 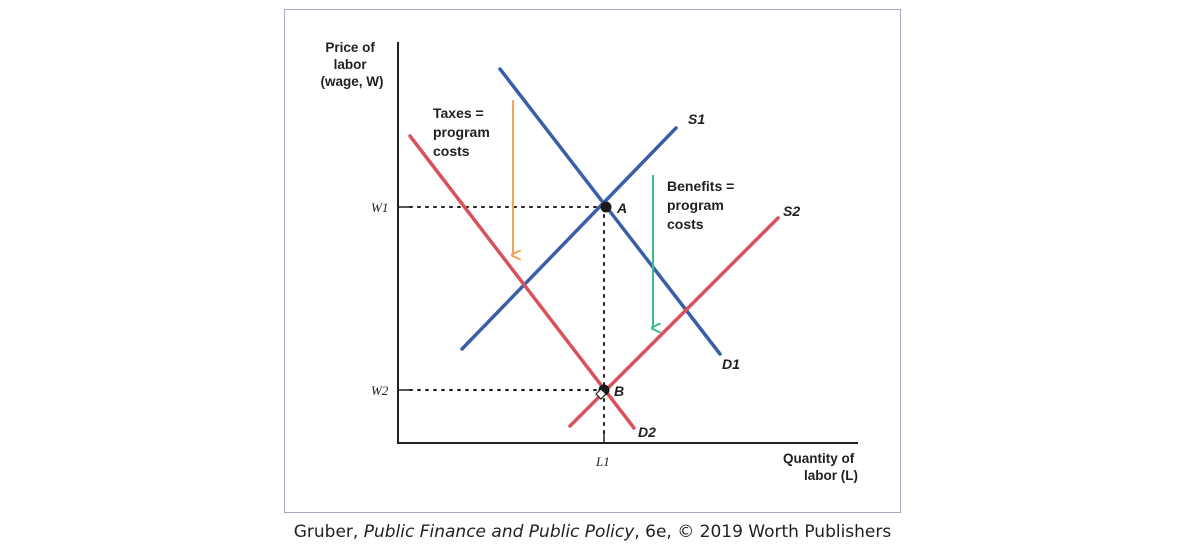 I want to click on w2-tick-label: W2, so click(x=380, y=390).